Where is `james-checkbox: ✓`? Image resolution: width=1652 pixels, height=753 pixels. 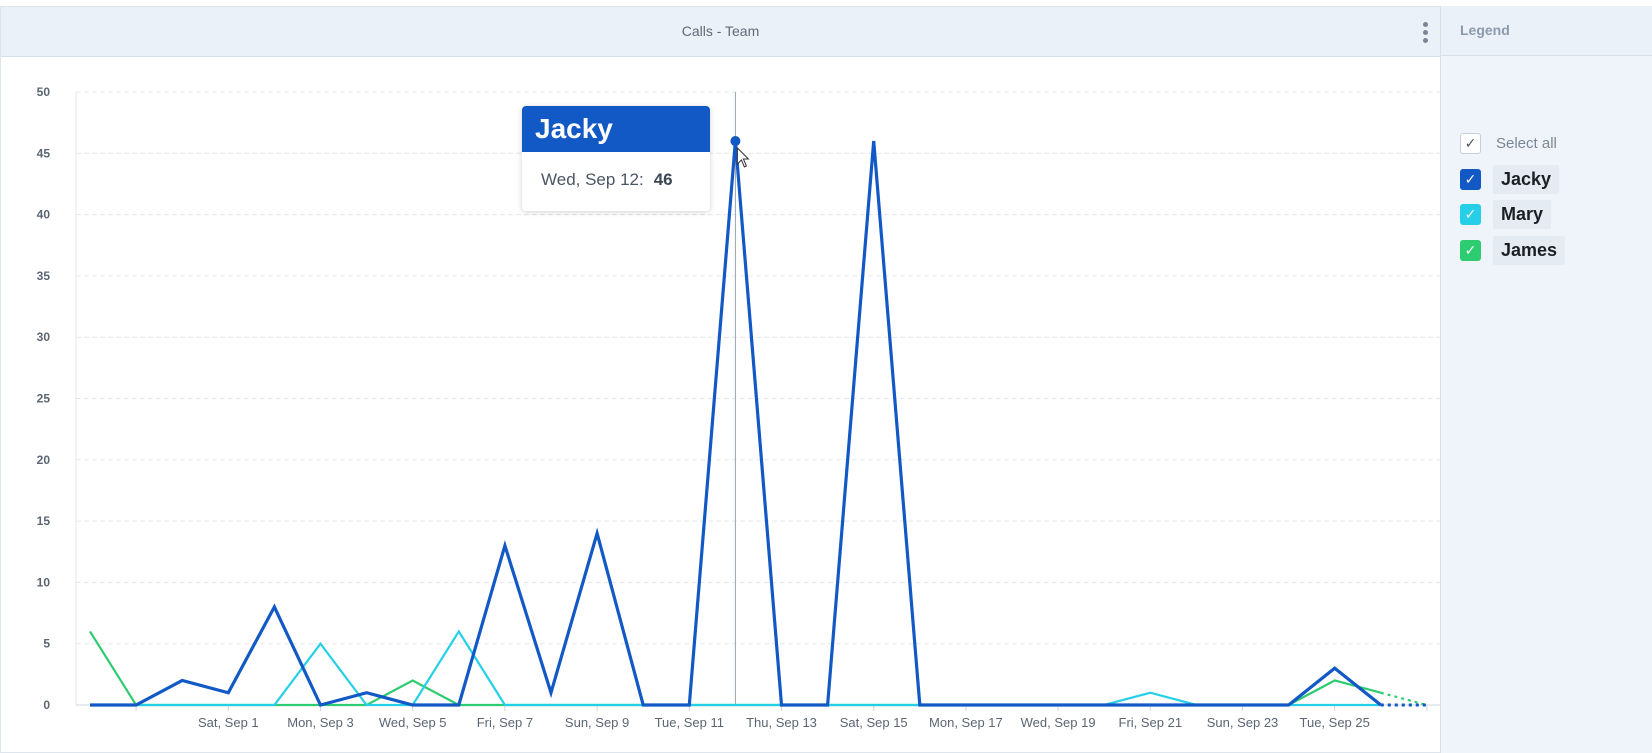 james-checkbox: ✓ is located at coordinates (1470, 250).